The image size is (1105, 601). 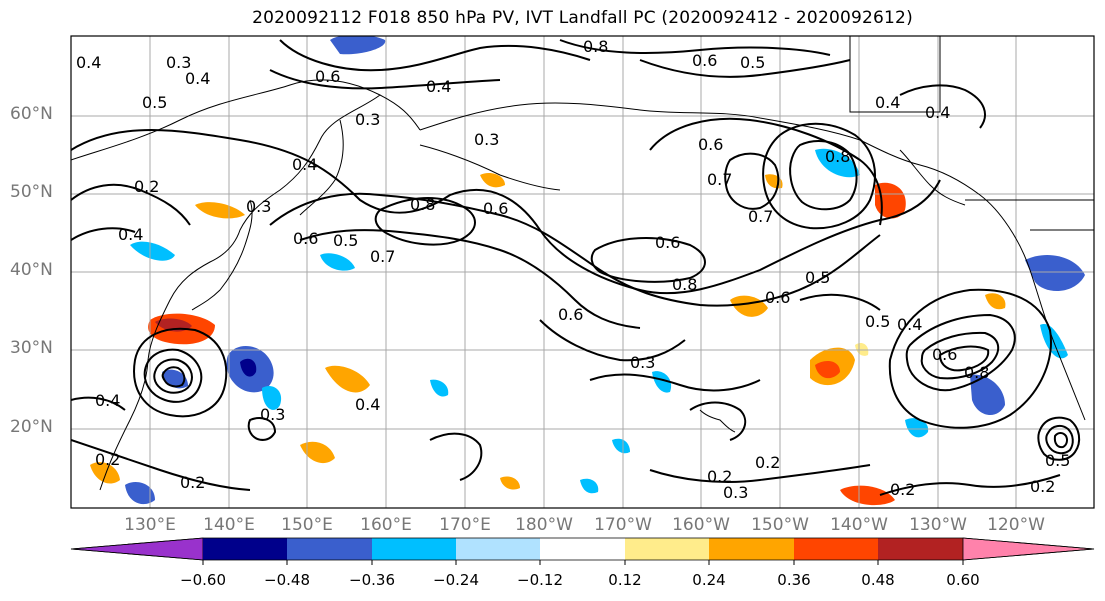 What do you see at coordinates (971, 133) in the screenshot?
I see `border-lines` at bounding box center [971, 133].